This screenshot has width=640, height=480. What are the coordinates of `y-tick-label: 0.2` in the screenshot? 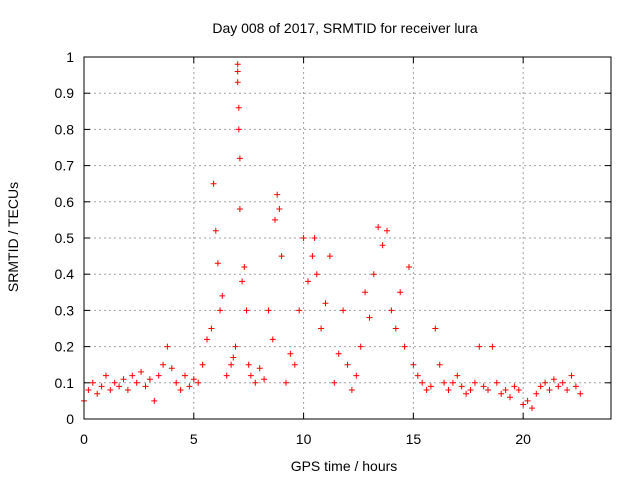 It's located at (65, 347).